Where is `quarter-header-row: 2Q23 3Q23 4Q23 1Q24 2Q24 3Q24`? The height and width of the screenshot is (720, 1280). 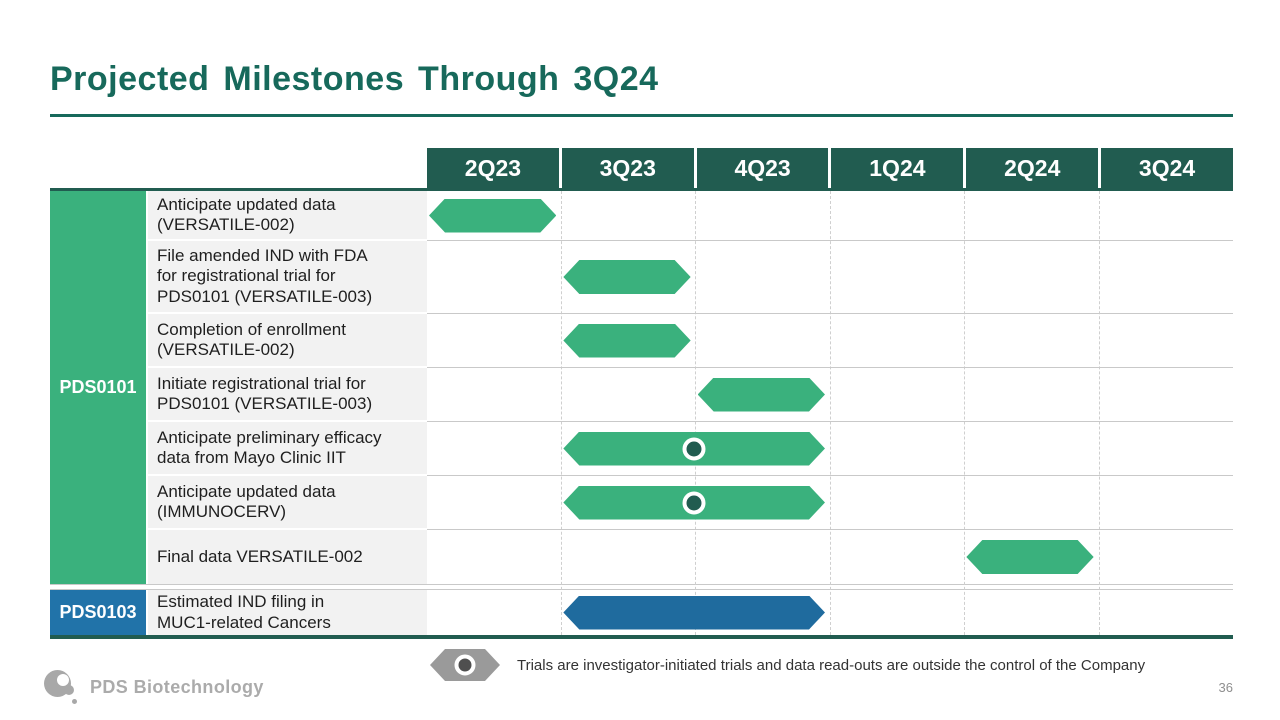 quarter-header-row: 2Q23 3Q23 4Q23 1Q24 2Q24 3Q24 is located at coordinates (830, 168).